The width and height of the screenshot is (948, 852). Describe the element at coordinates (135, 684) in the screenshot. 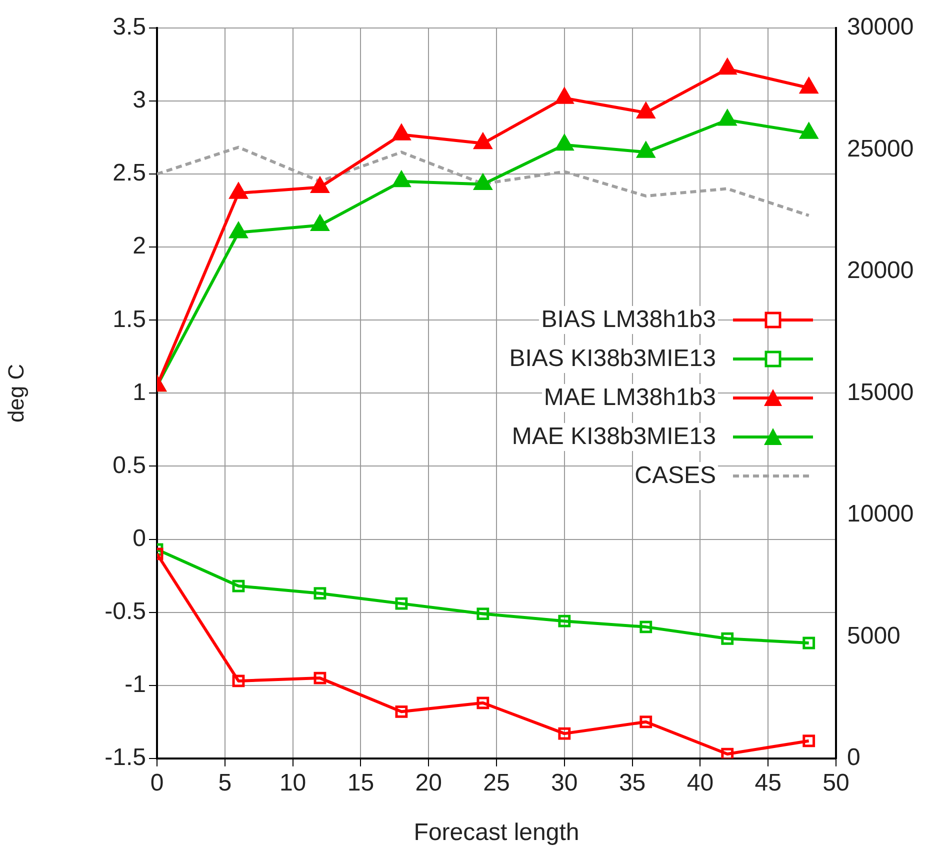

I see `y-tick-label: -1` at that location.